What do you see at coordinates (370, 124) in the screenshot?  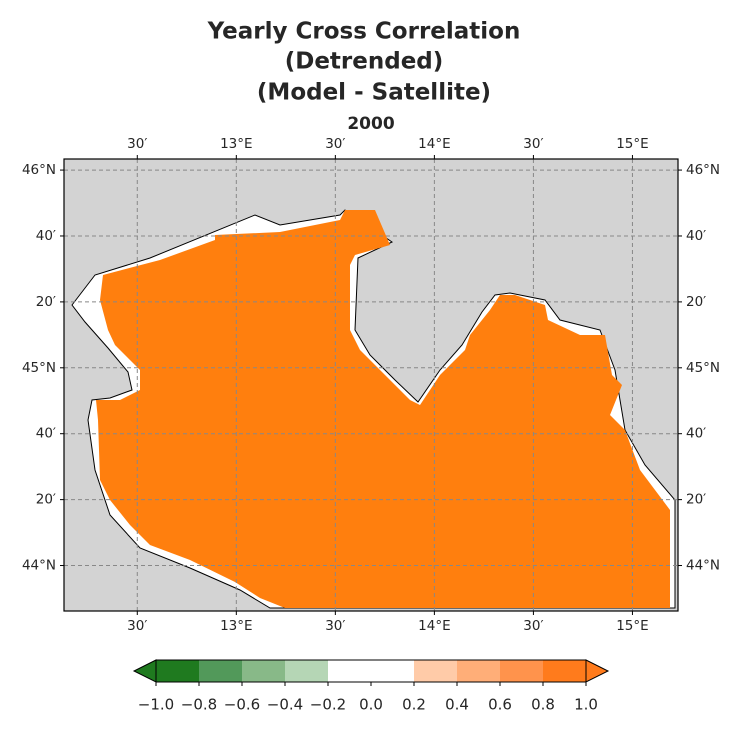 I see `subtitle: 2000` at bounding box center [370, 124].